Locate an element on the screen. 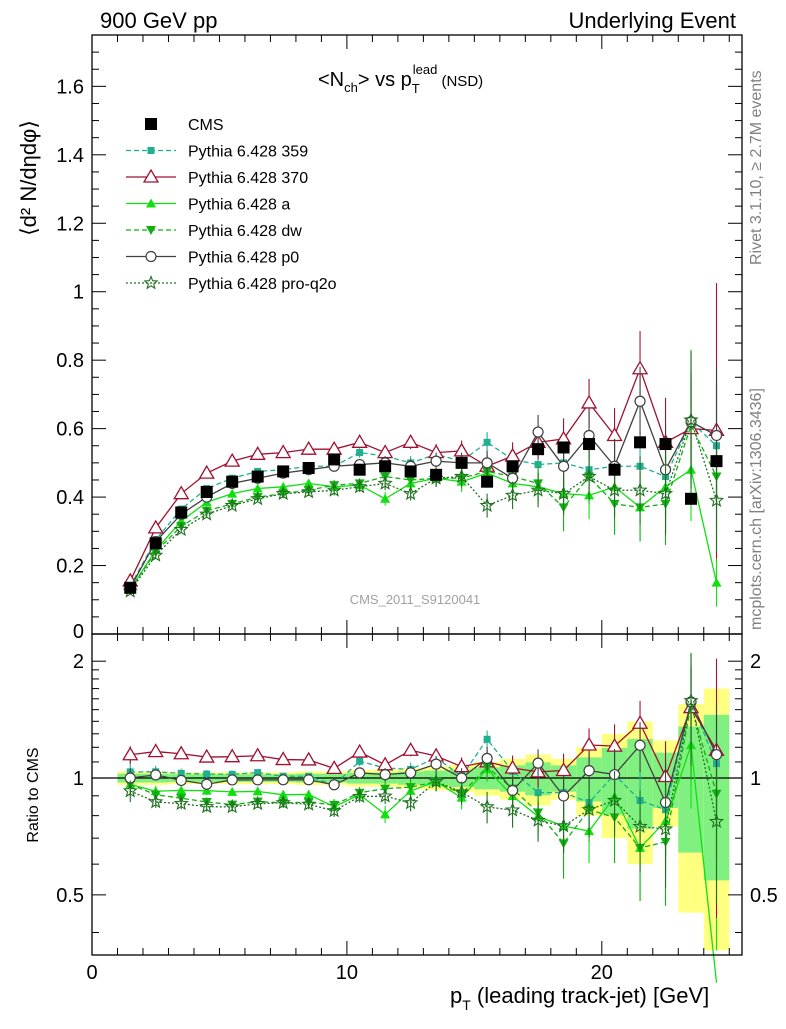 This screenshot has height=1029, width=786. legend-entry-0: Pythia 6.428 359 is located at coordinates (217, 152).